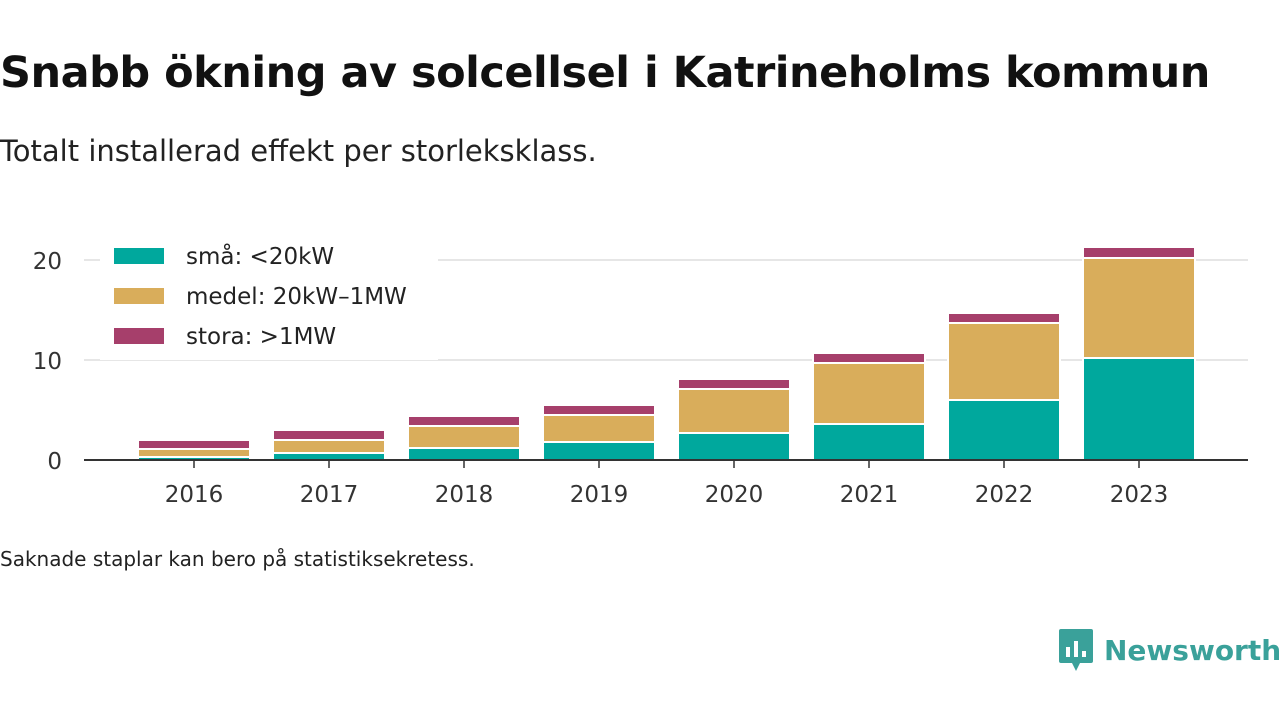  I want to click on newsworthy-logo-icon, so click(1076, 650).